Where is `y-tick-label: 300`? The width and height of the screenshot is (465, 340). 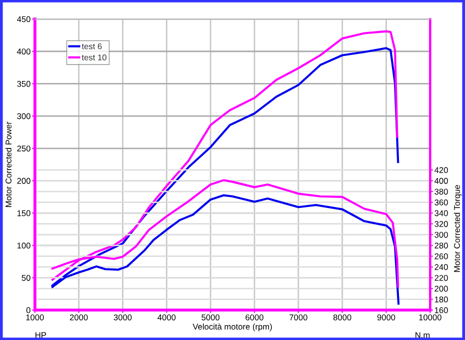 y-tick-label: 300 is located at coordinates (23, 116).